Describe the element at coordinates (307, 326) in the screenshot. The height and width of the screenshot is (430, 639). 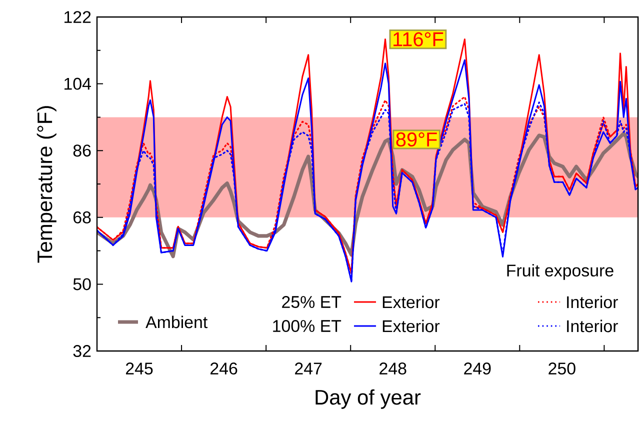
I see `annotation: 100% ET` at that location.